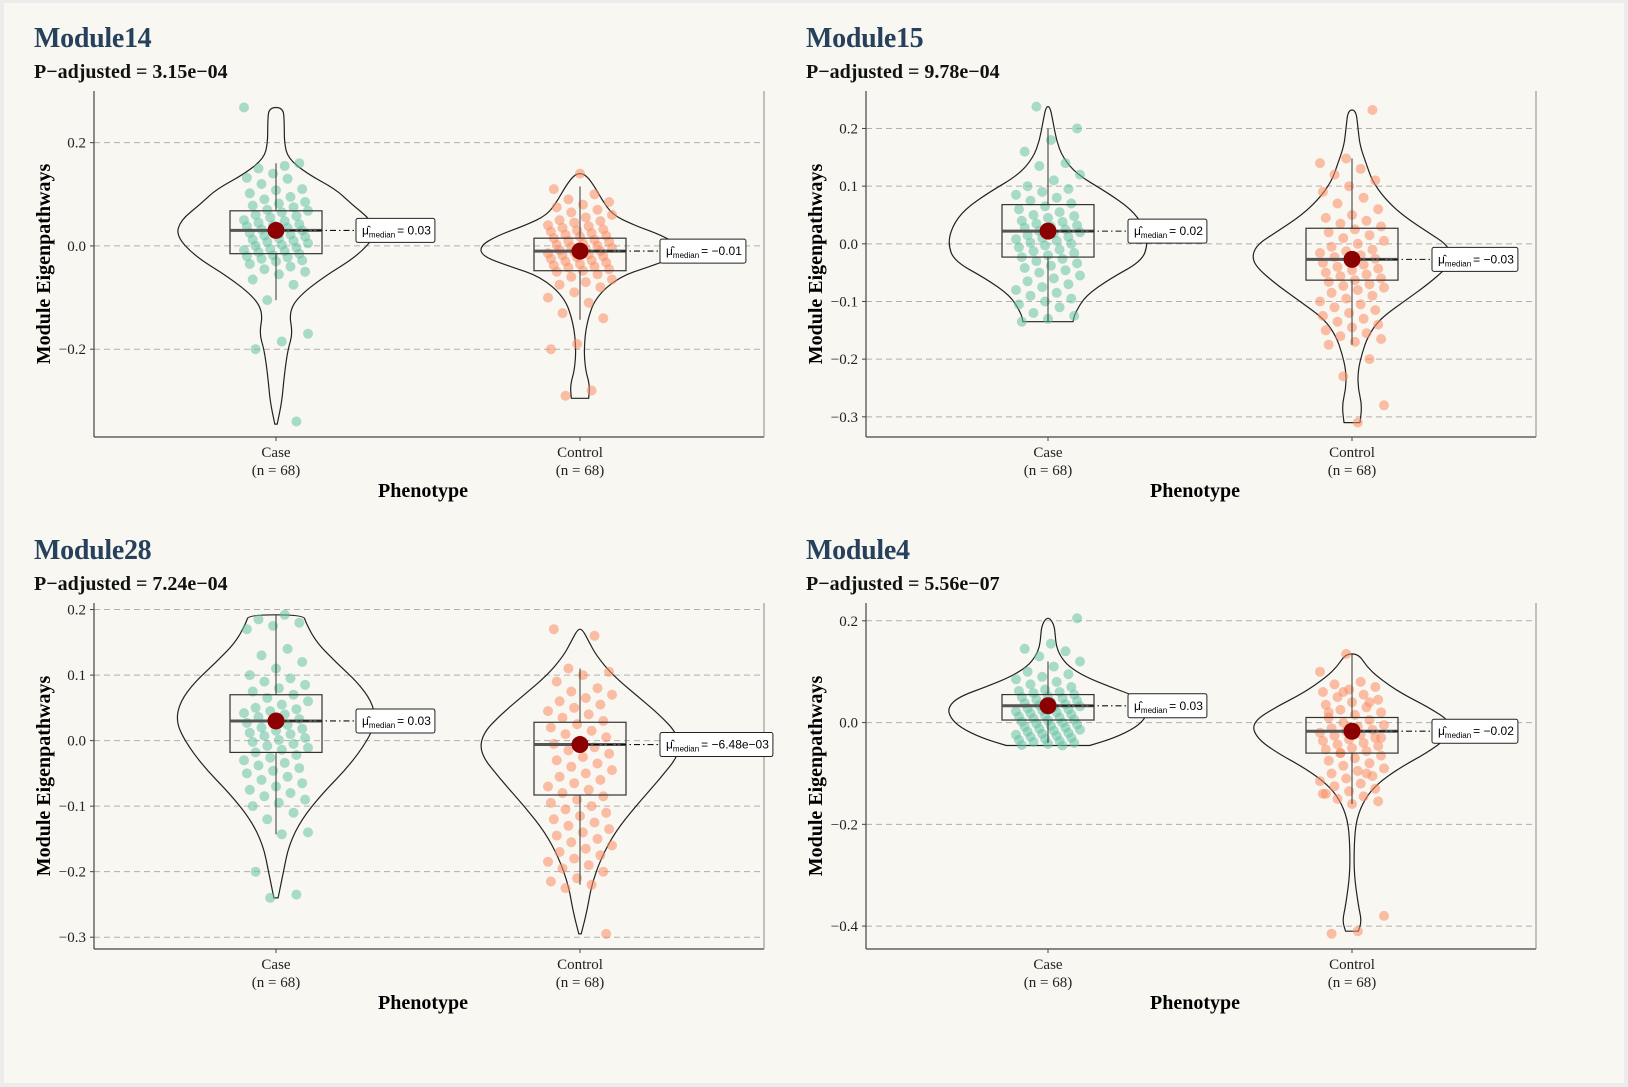  I want to click on label-text: μ̂median = −6.48e−03, so click(717, 746).